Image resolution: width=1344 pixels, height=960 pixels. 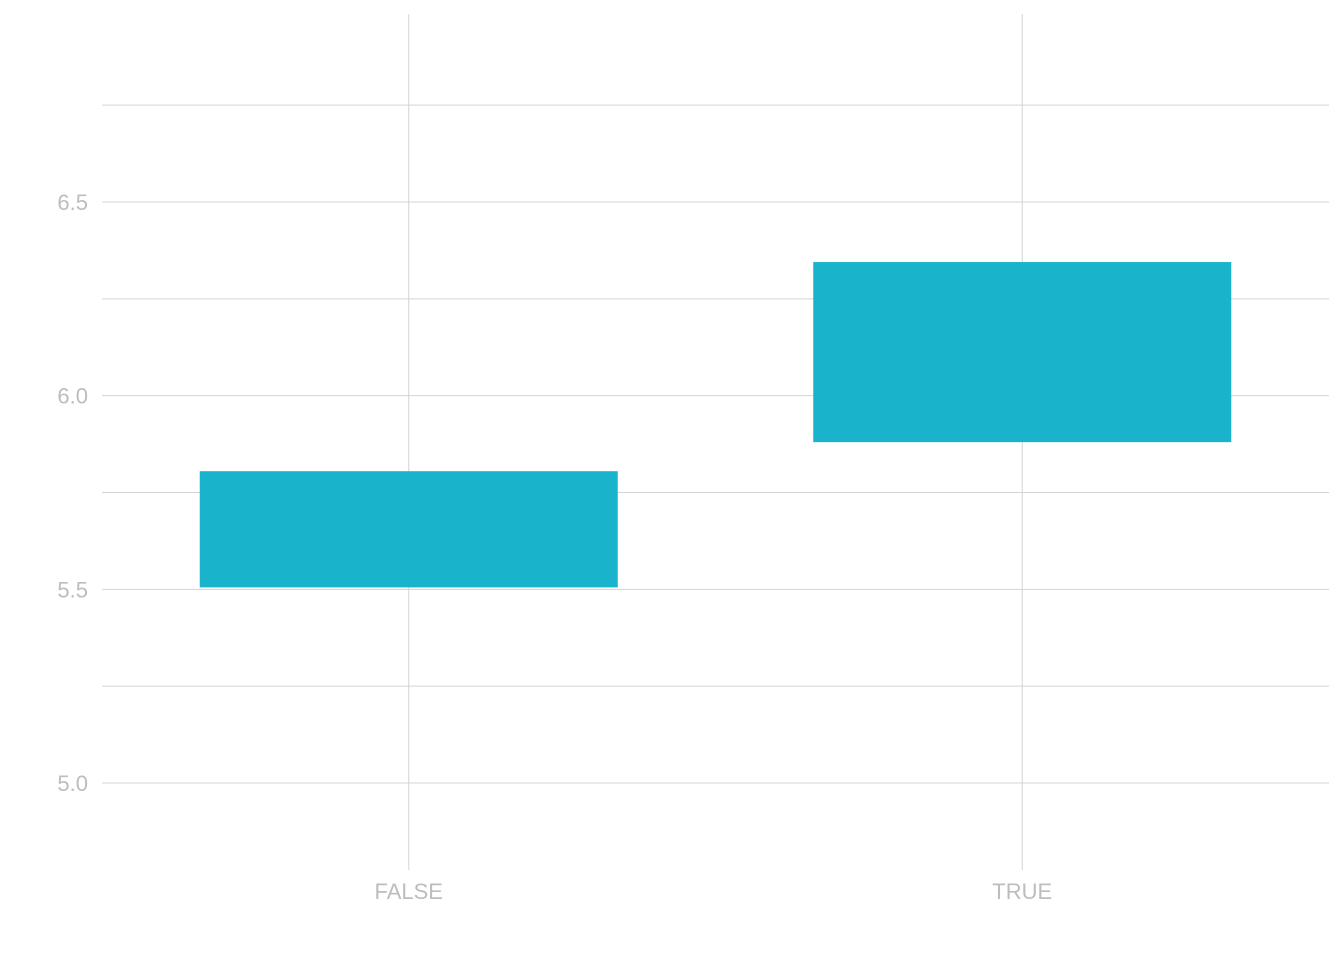 I want to click on x-tick-label: FALSE, so click(x=409, y=891).